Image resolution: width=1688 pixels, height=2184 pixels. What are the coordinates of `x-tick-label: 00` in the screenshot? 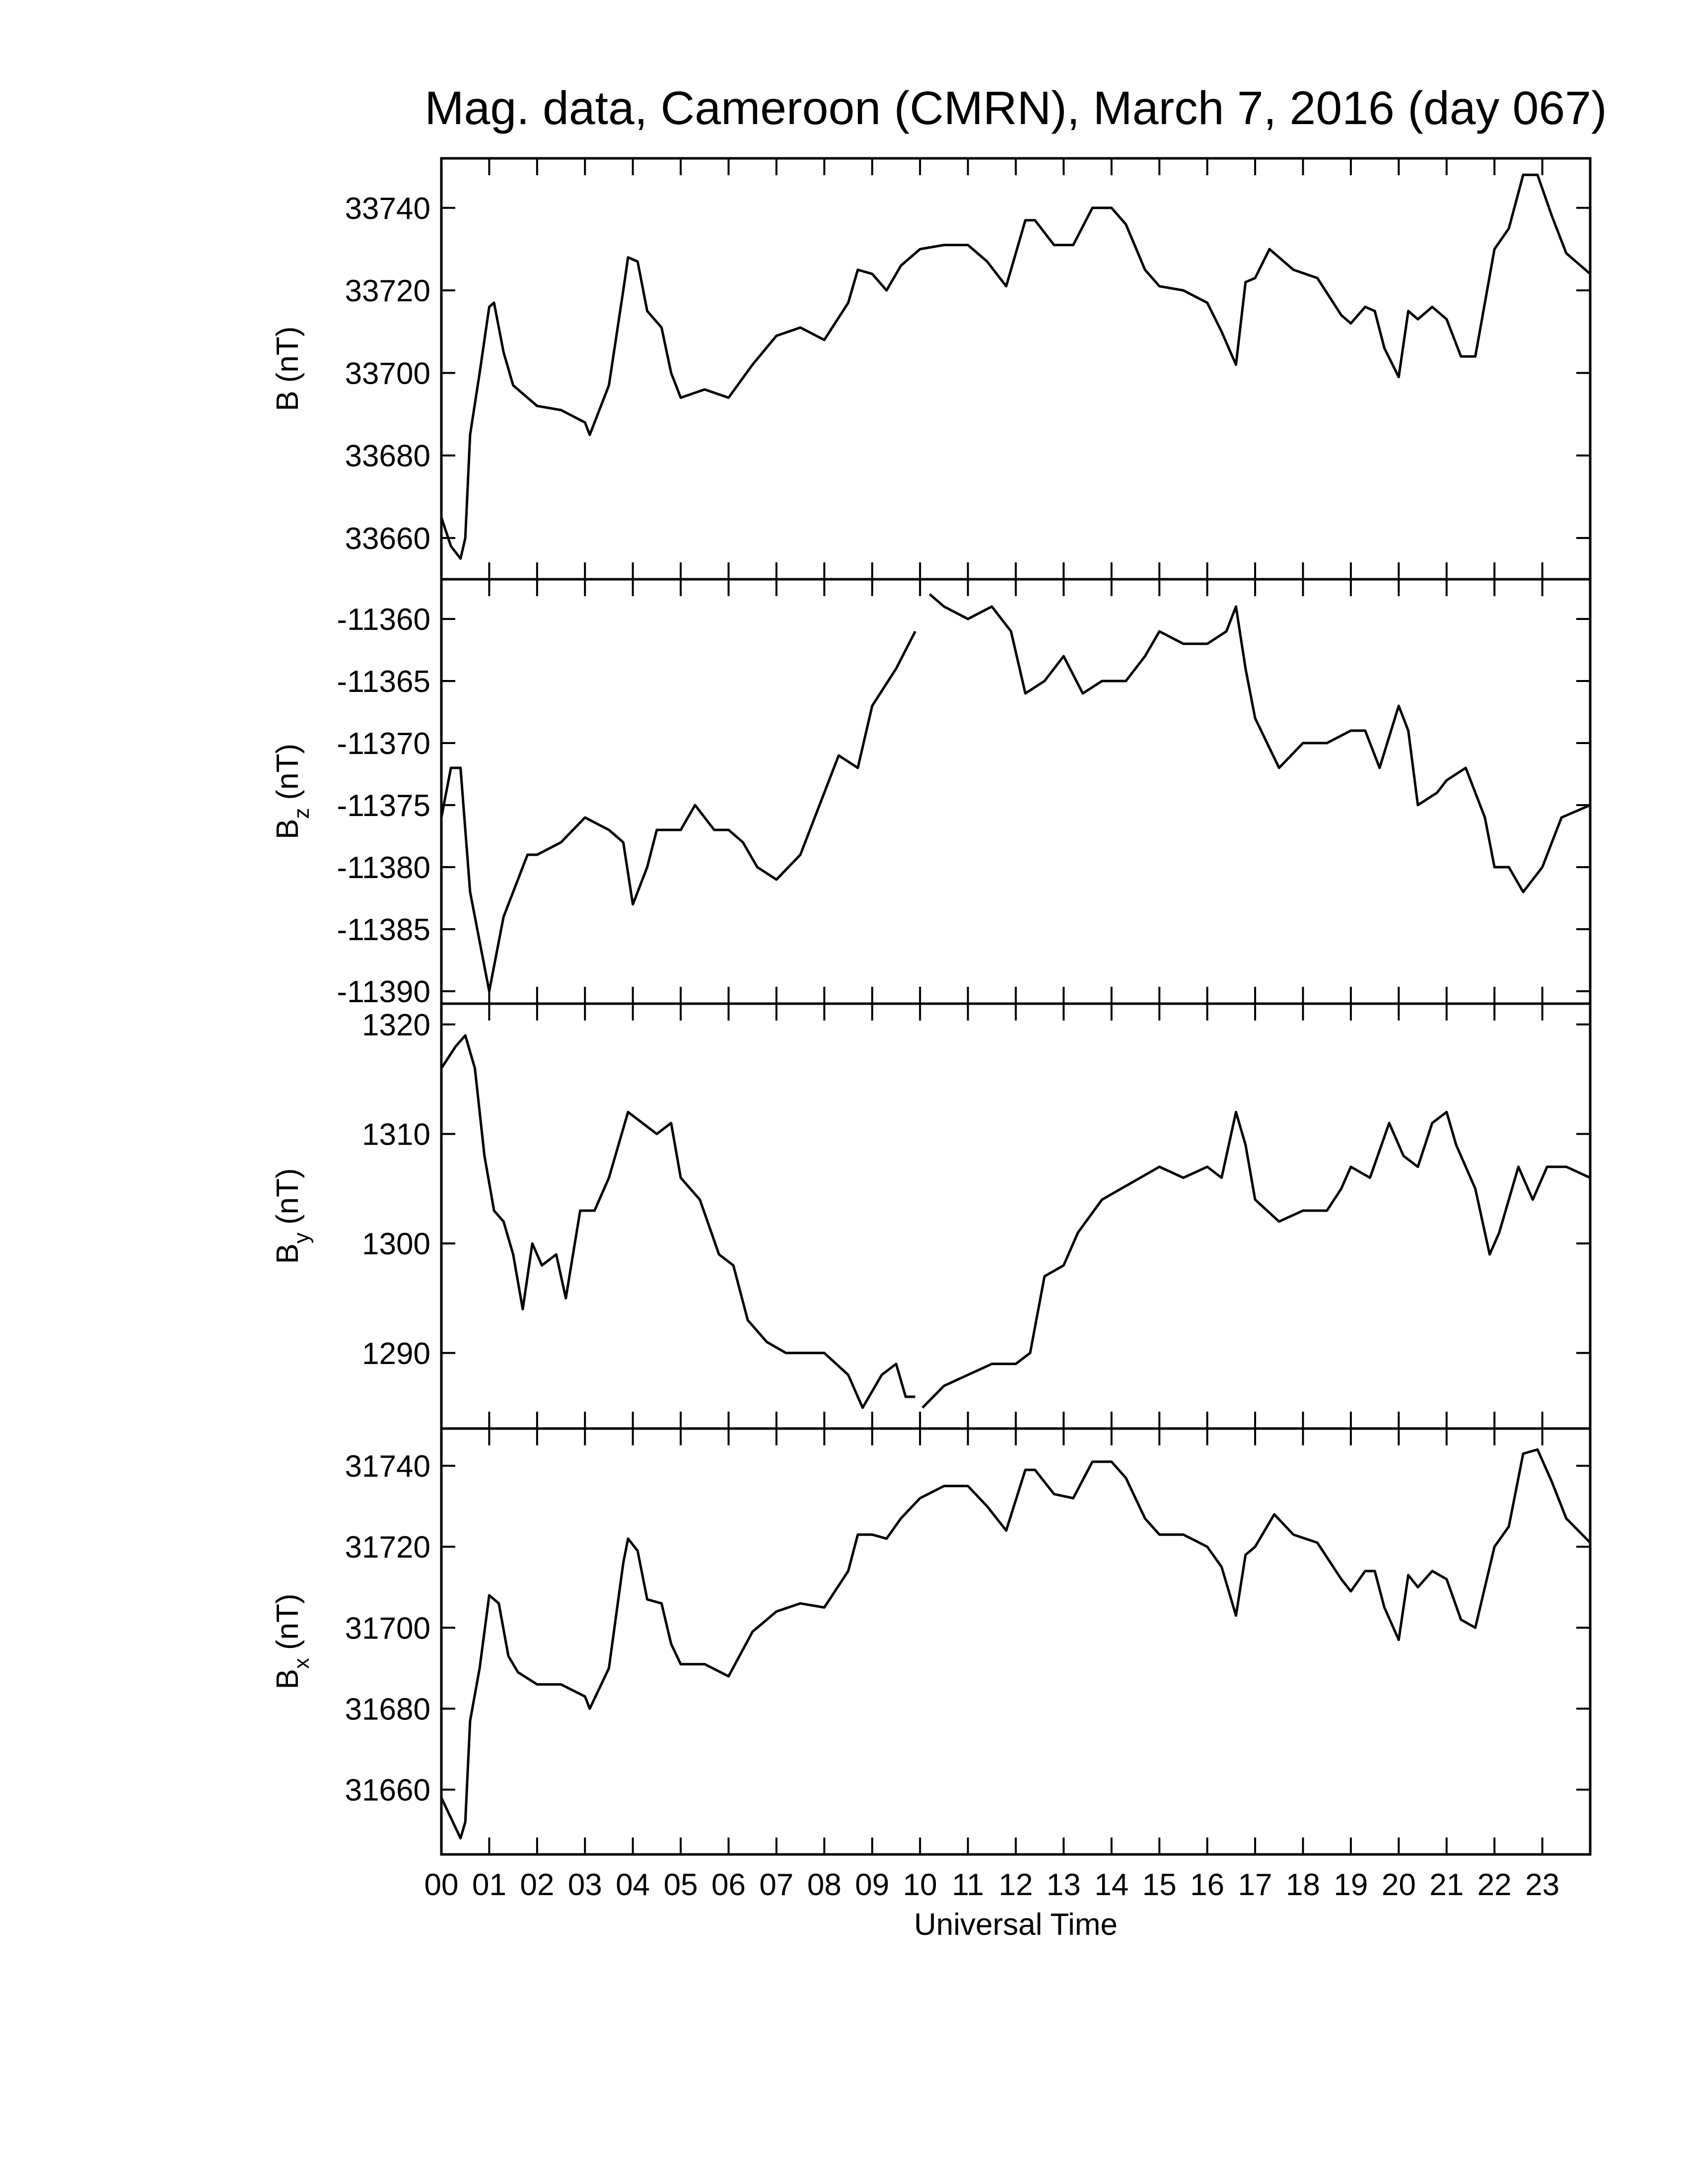 It's located at (441, 1885).